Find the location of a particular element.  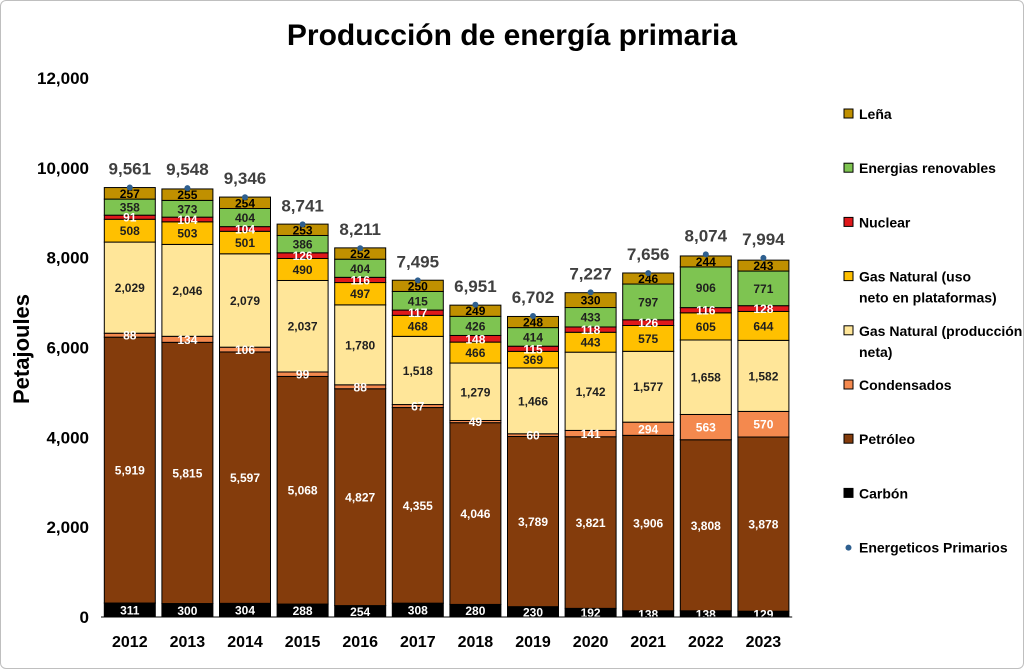

x-tick-label: 2022 is located at coordinates (706, 642).